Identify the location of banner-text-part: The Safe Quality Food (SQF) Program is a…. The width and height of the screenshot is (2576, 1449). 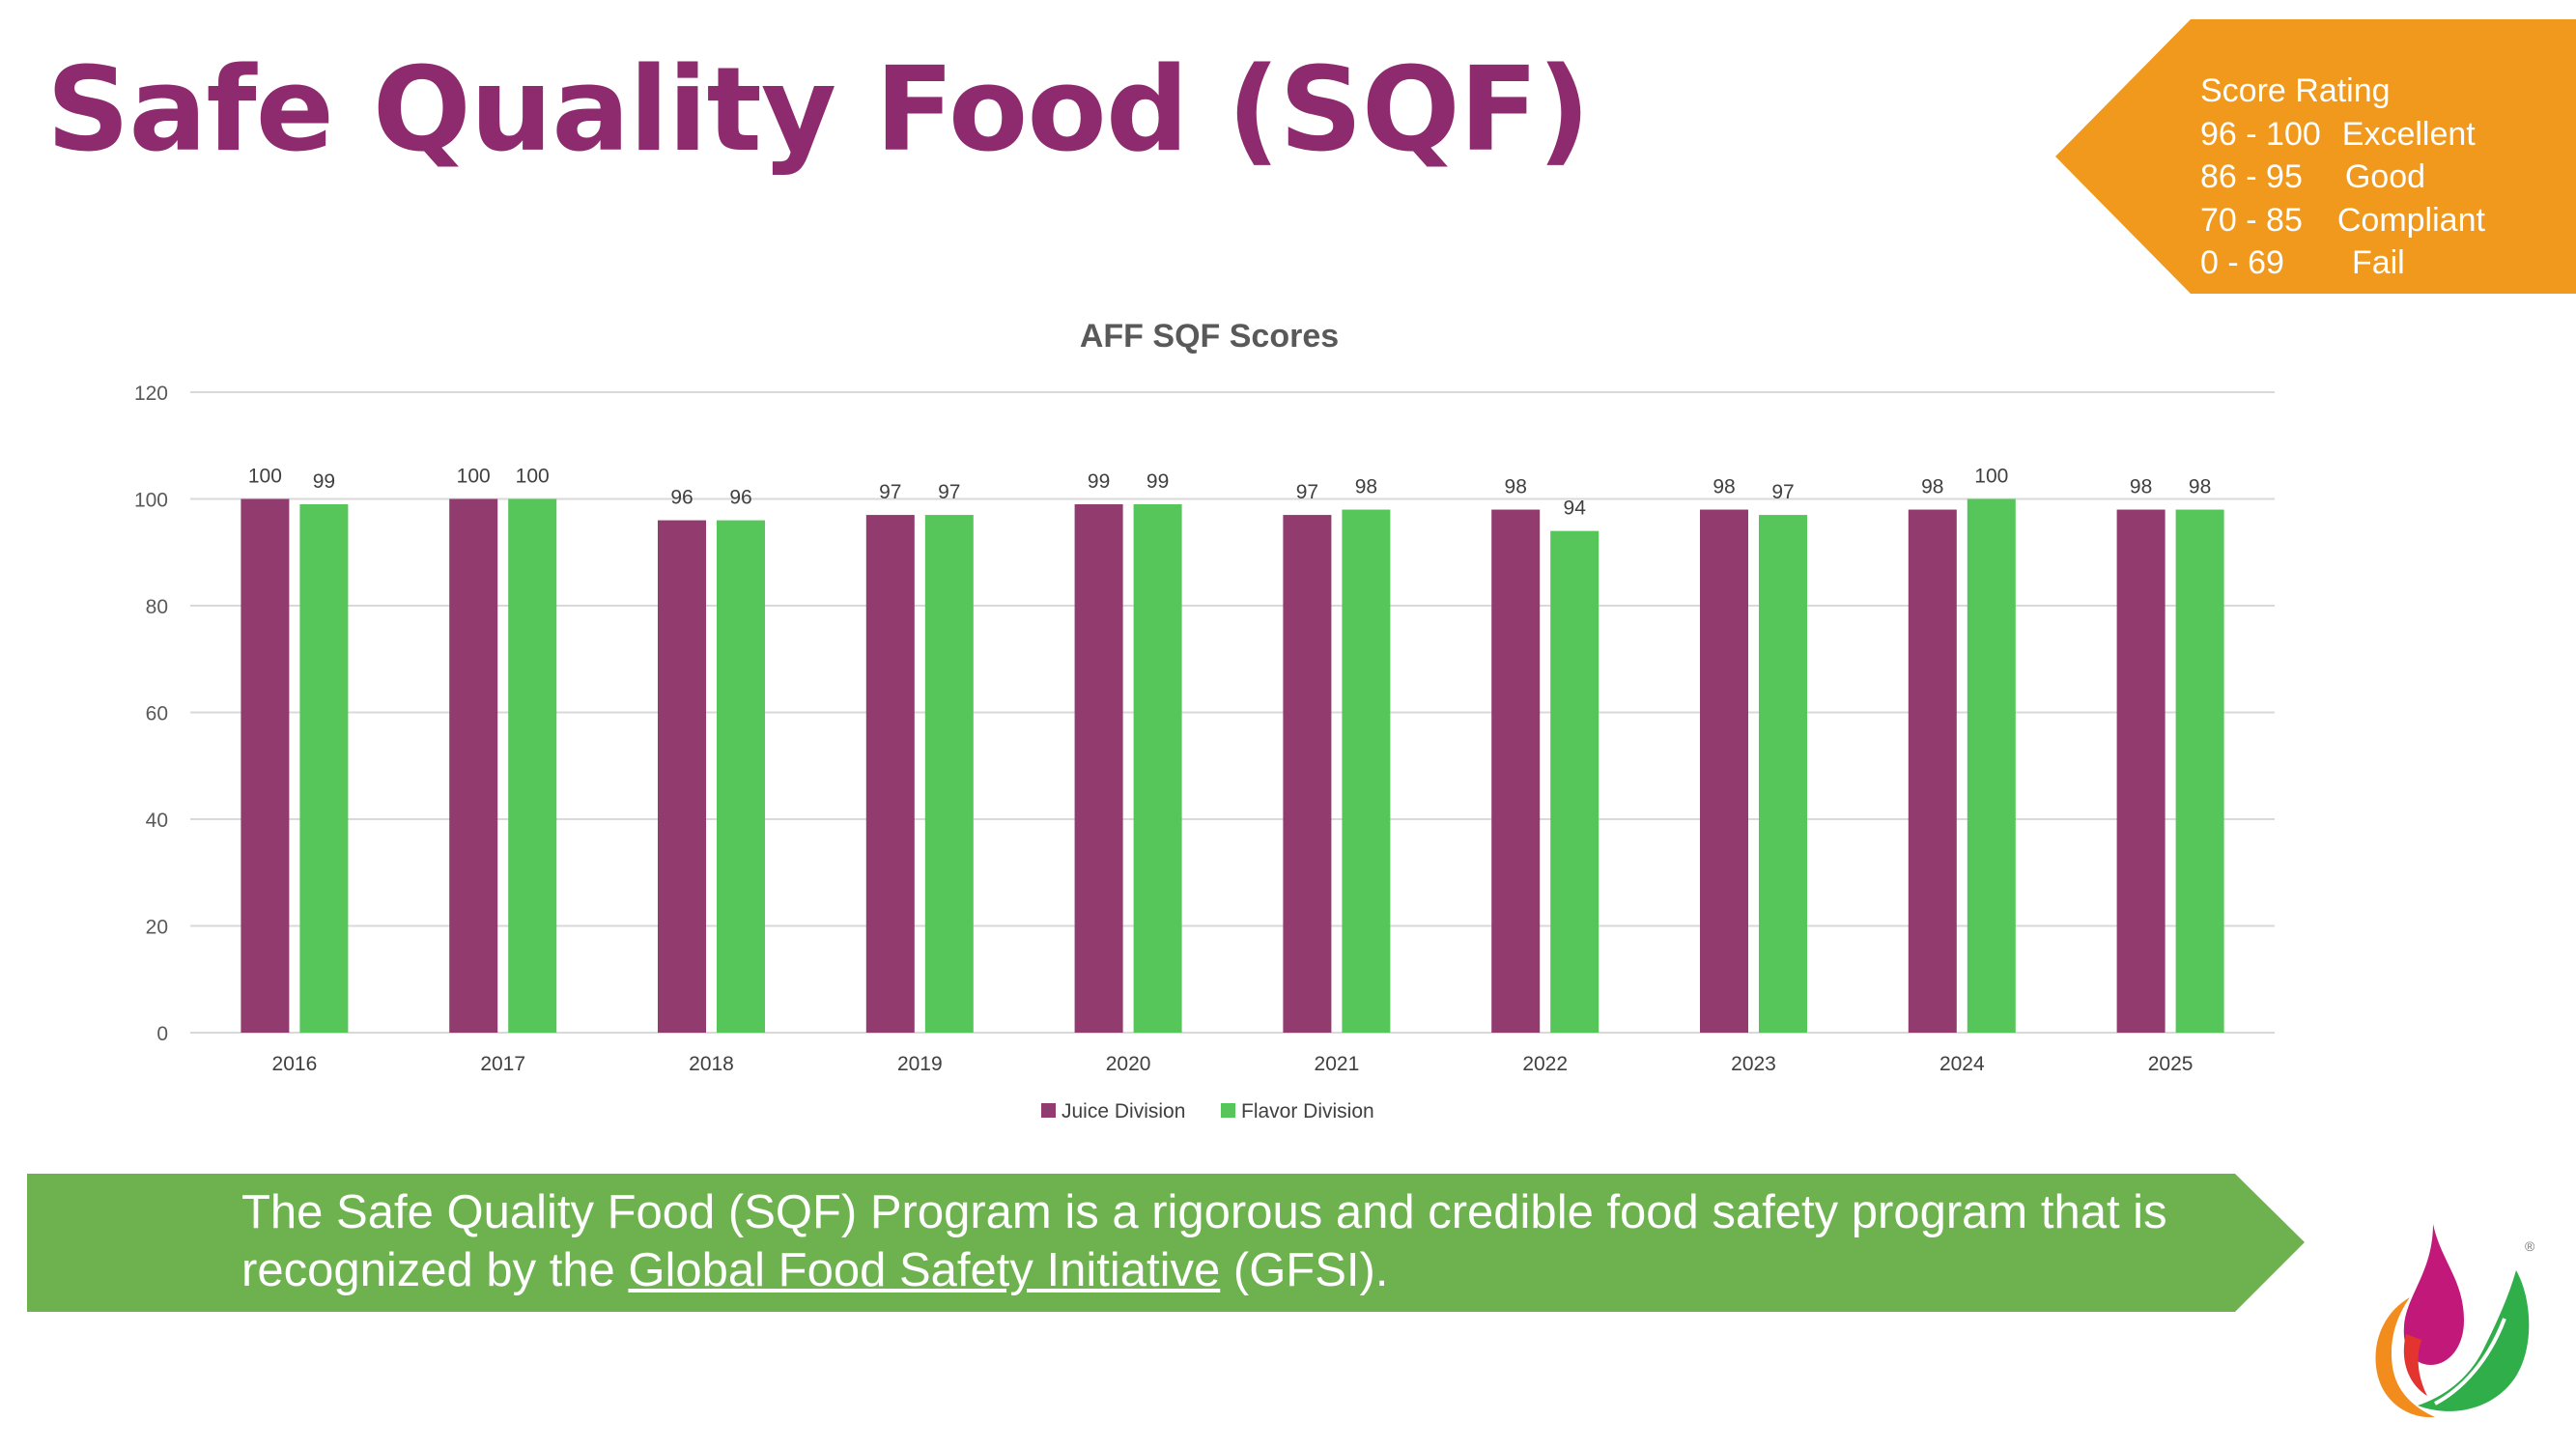
(1204, 1241).